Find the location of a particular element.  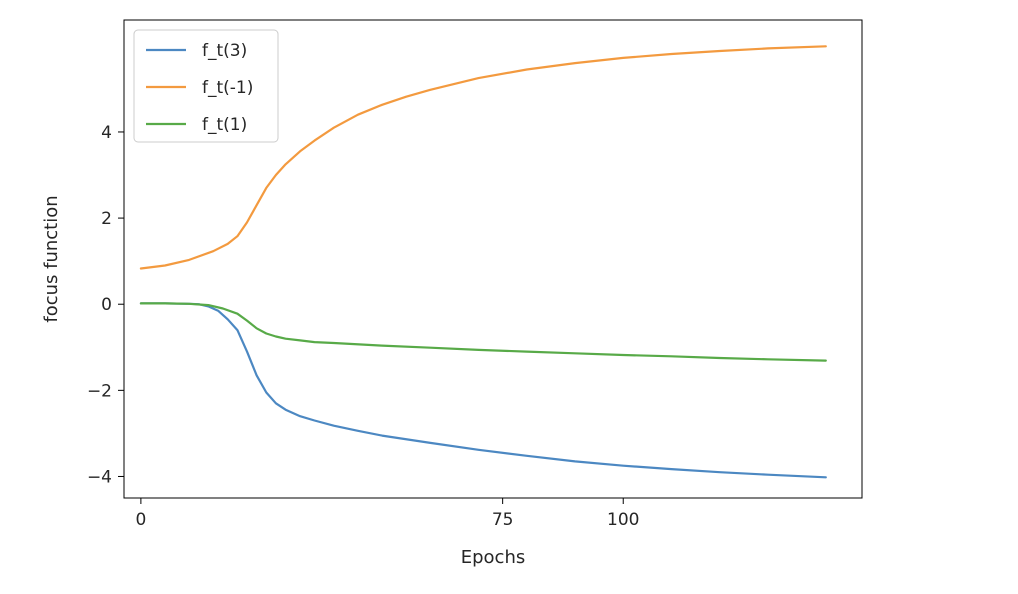

y-axis-ticks: −4 −2 0 2 4 is located at coordinates (105, 305).